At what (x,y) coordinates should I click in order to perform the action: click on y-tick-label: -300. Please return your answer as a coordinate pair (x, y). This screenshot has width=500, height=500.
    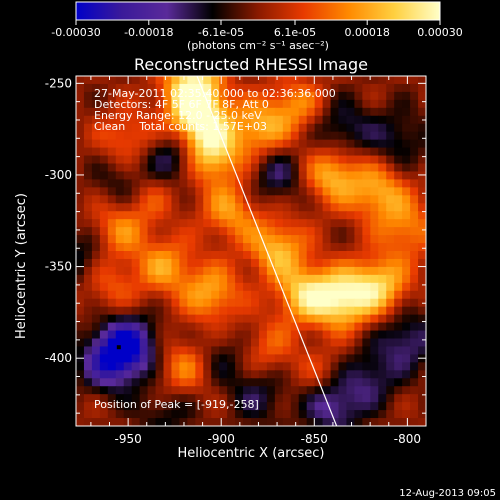
    Looking at the image, I should click on (58, 175).